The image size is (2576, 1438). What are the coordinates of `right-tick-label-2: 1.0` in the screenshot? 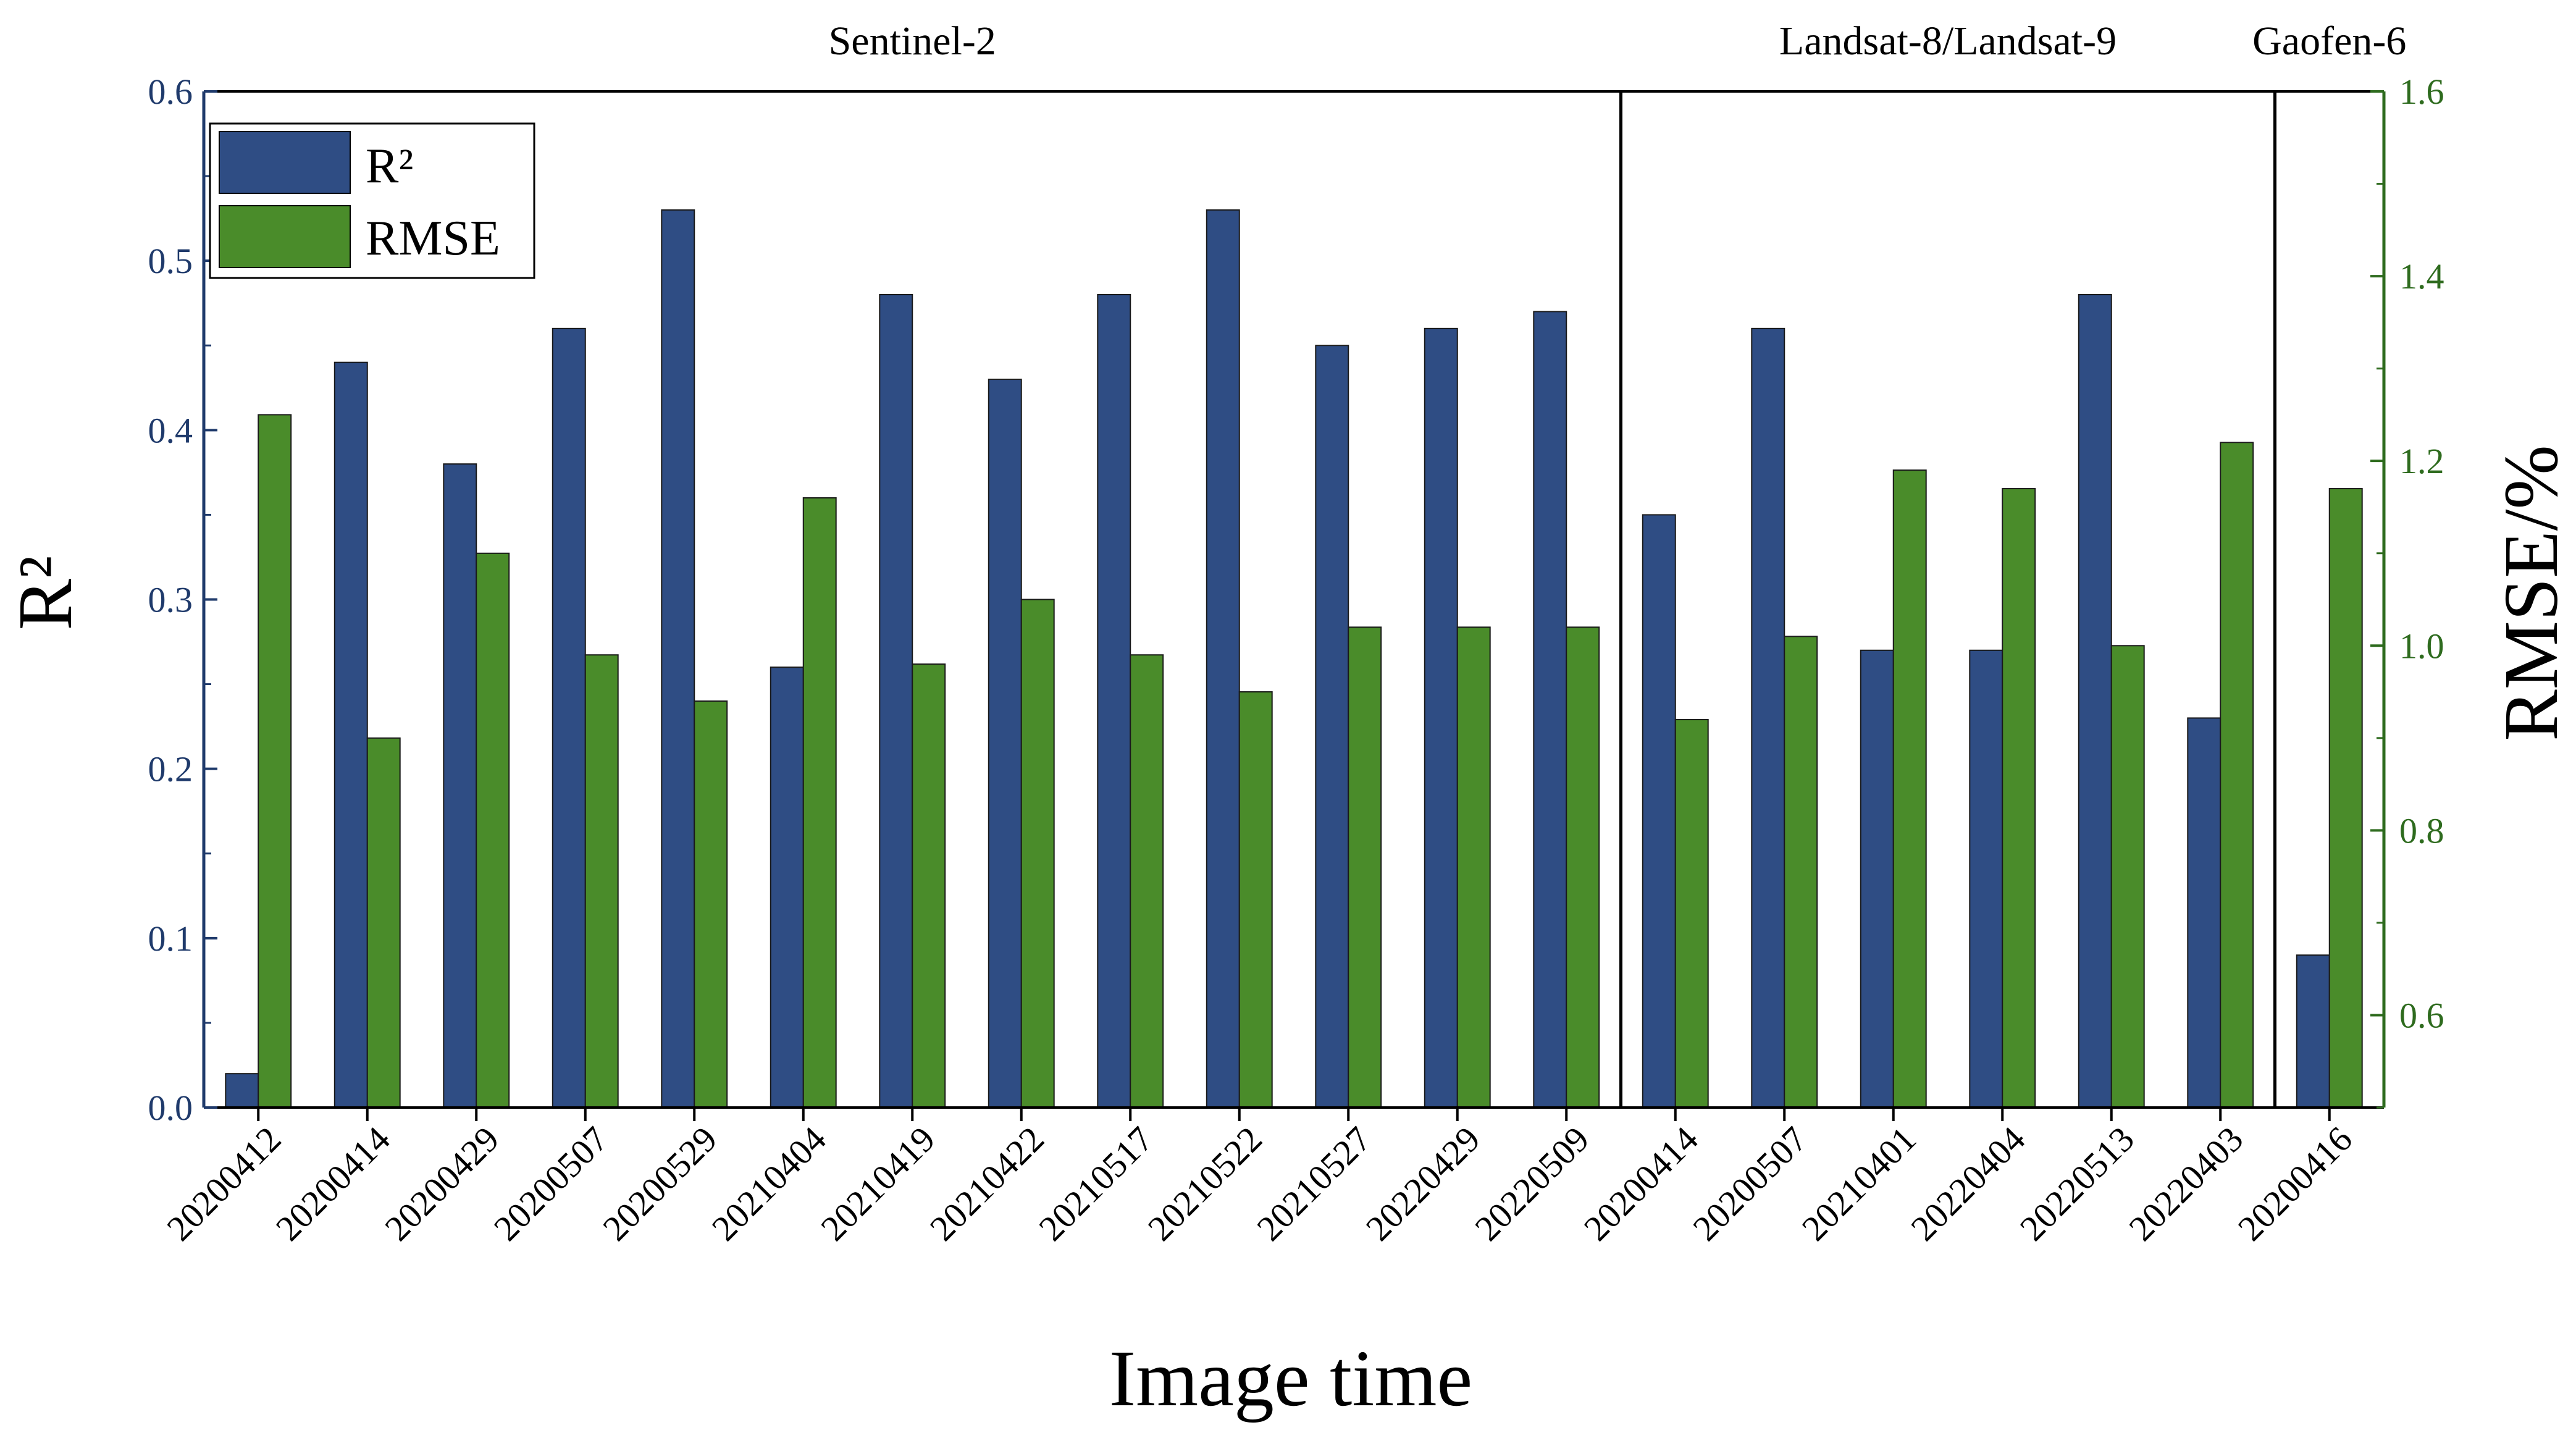 It's located at (2421, 646).